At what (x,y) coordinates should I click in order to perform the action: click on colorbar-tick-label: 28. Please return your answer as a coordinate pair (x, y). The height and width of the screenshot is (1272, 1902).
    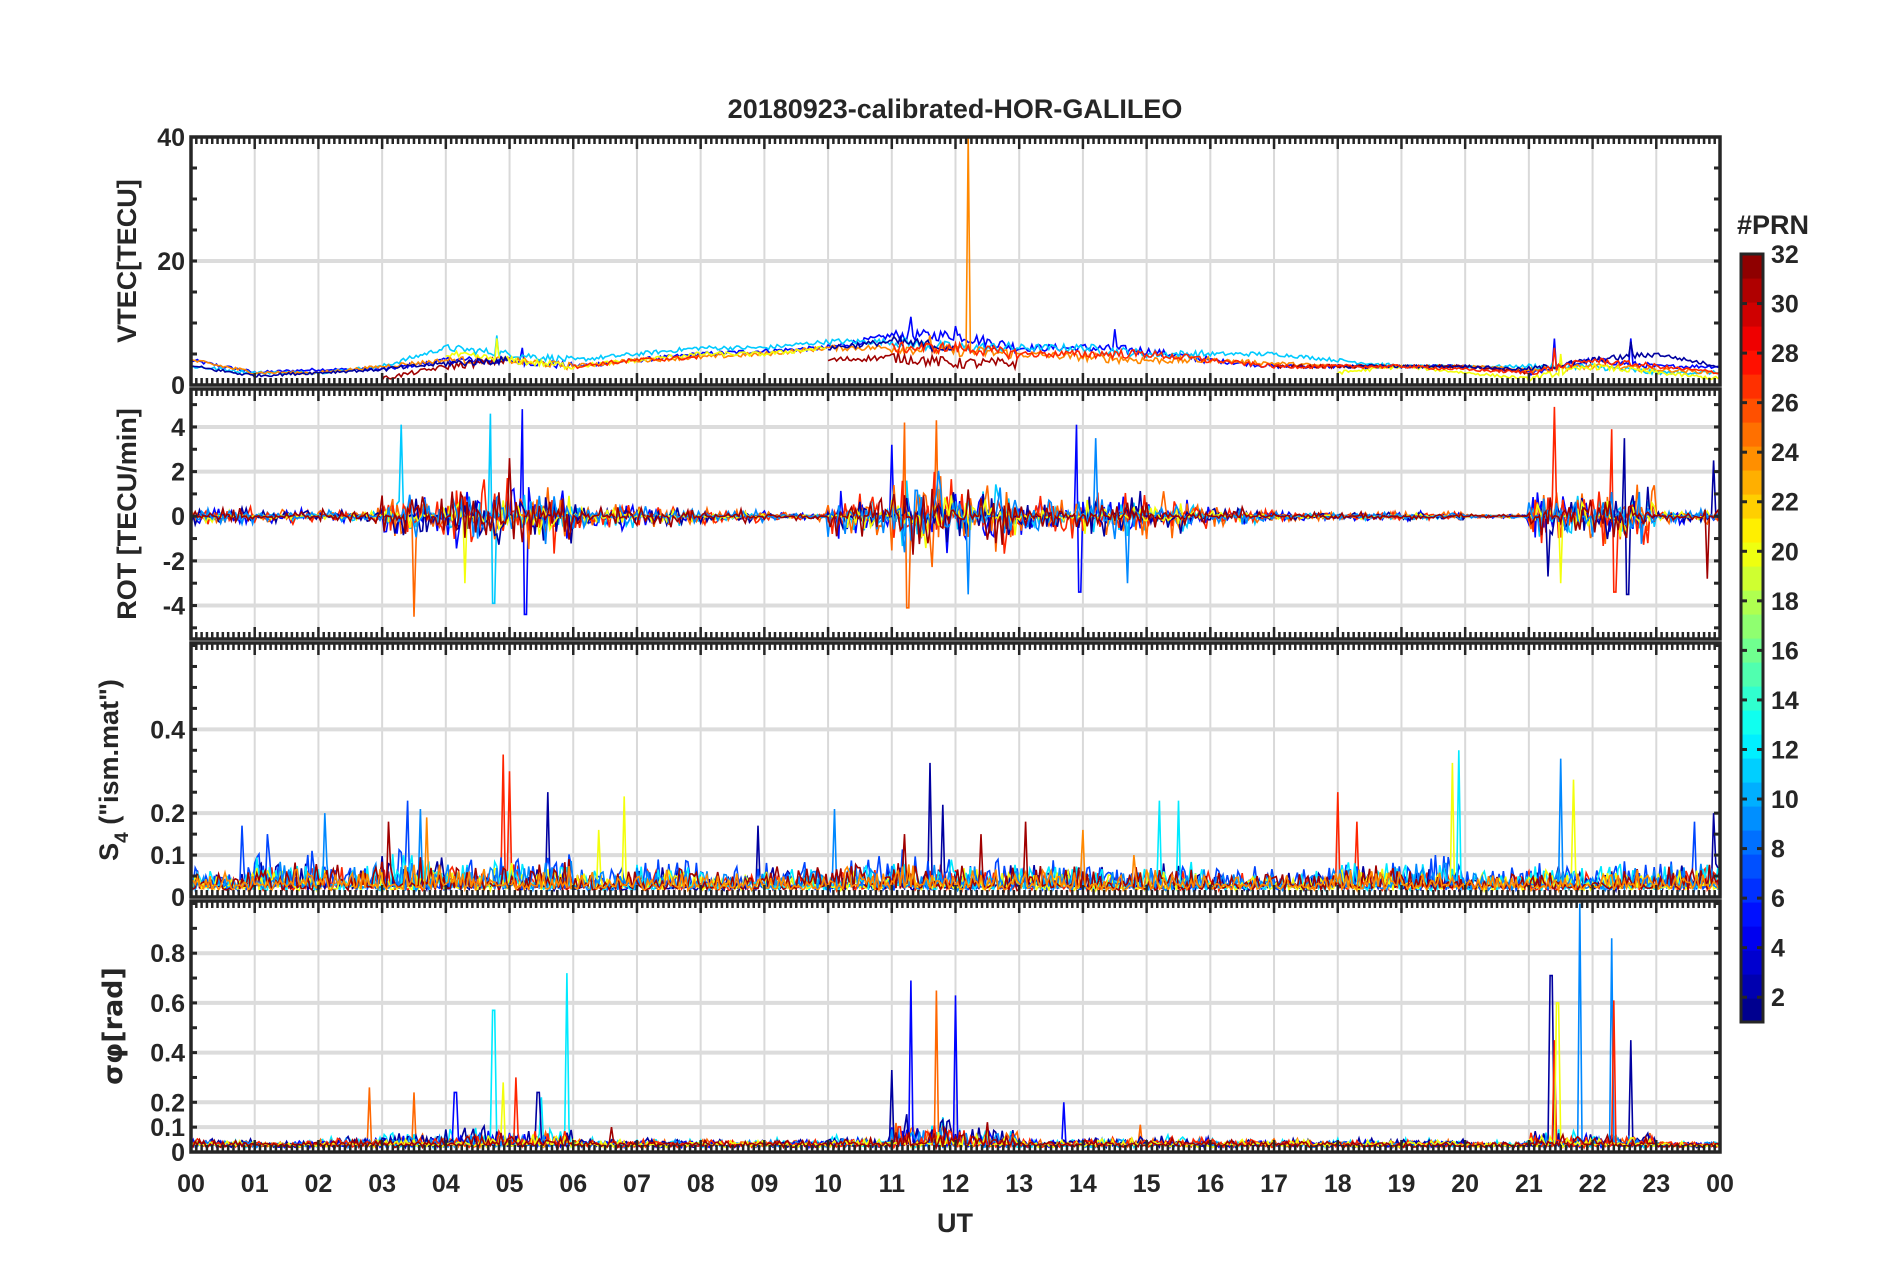
    Looking at the image, I should click on (1785, 354).